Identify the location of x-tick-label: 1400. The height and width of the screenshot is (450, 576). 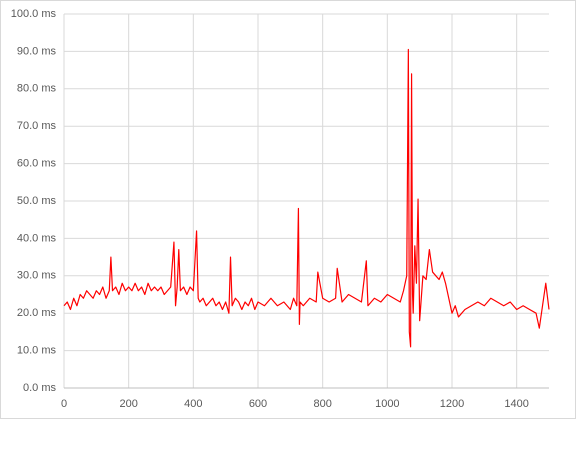
(516, 404).